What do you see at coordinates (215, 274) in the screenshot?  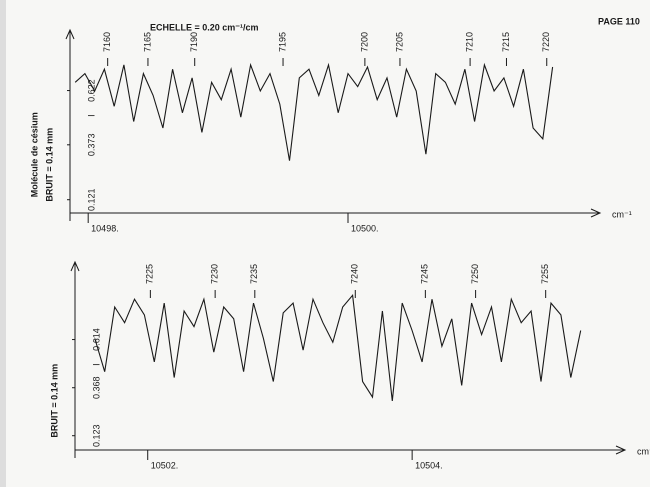 I see `line-assignment: 7230` at bounding box center [215, 274].